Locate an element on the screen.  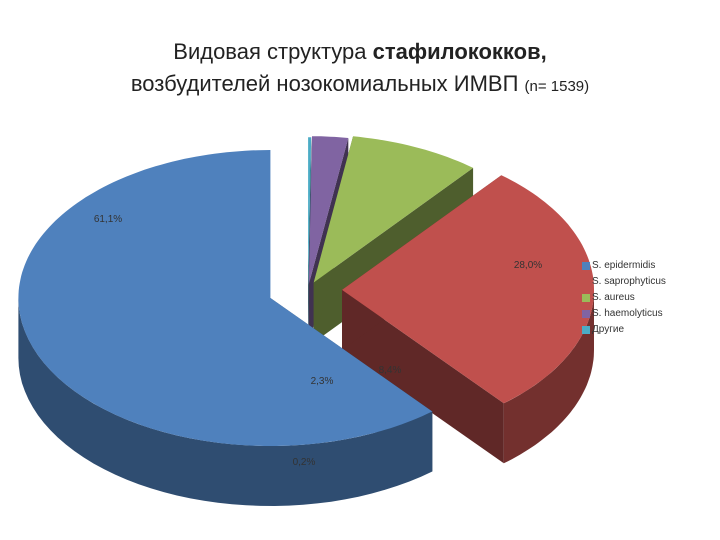
title-line1-bold: стафилококков, is located at coordinates (459, 51).